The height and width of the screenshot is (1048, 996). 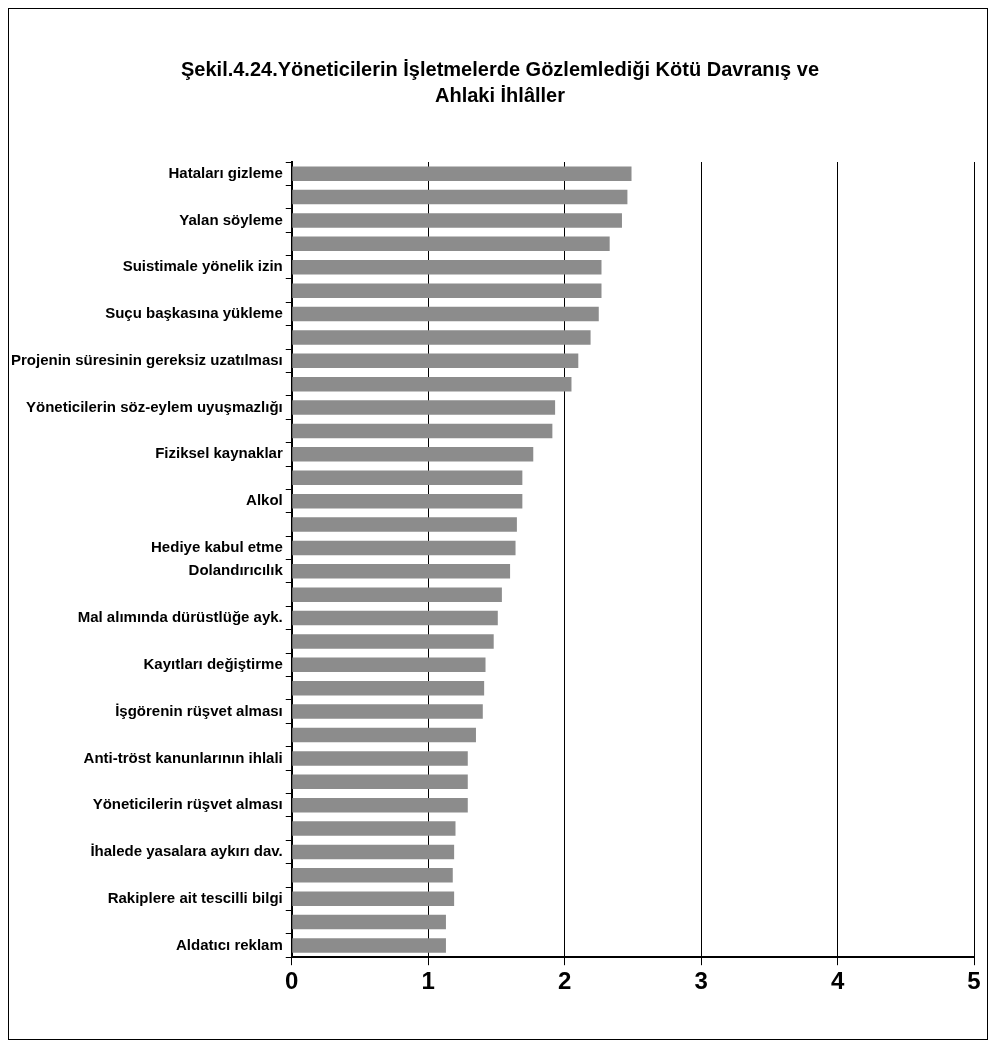 I want to click on y-tick-label: Yalan söyleme, so click(x=231, y=219).